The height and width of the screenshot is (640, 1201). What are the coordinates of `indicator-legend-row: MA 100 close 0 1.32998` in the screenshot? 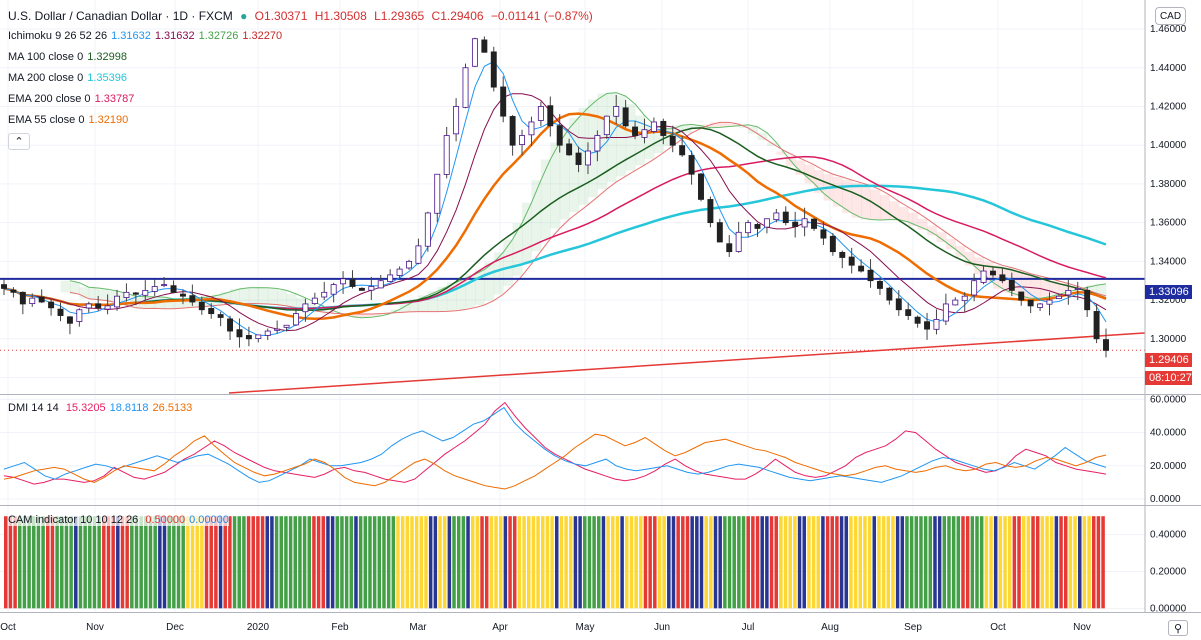 It's located at (69, 57).